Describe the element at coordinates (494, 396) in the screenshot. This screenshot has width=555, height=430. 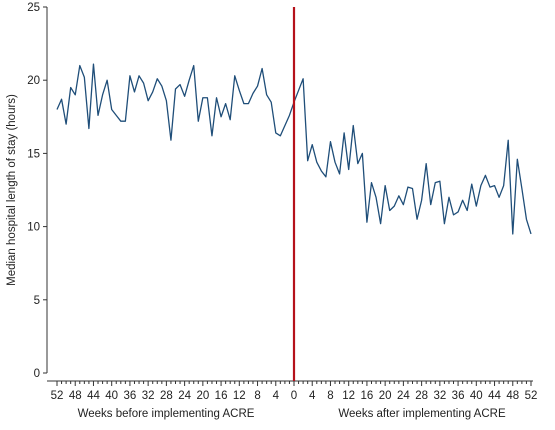
I see `x-tick-label-after: 44` at that location.